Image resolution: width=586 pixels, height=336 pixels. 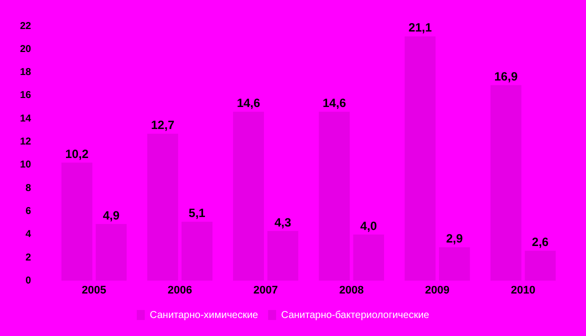 I want to click on y-tick-label: 14, so click(x=26, y=118).